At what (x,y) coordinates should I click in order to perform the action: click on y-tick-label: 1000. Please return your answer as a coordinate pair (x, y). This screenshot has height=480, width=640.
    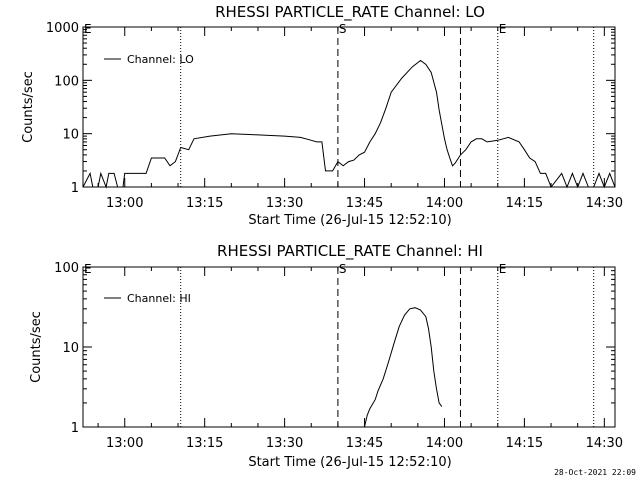
    Looking at the image, I should click on (62, 28).